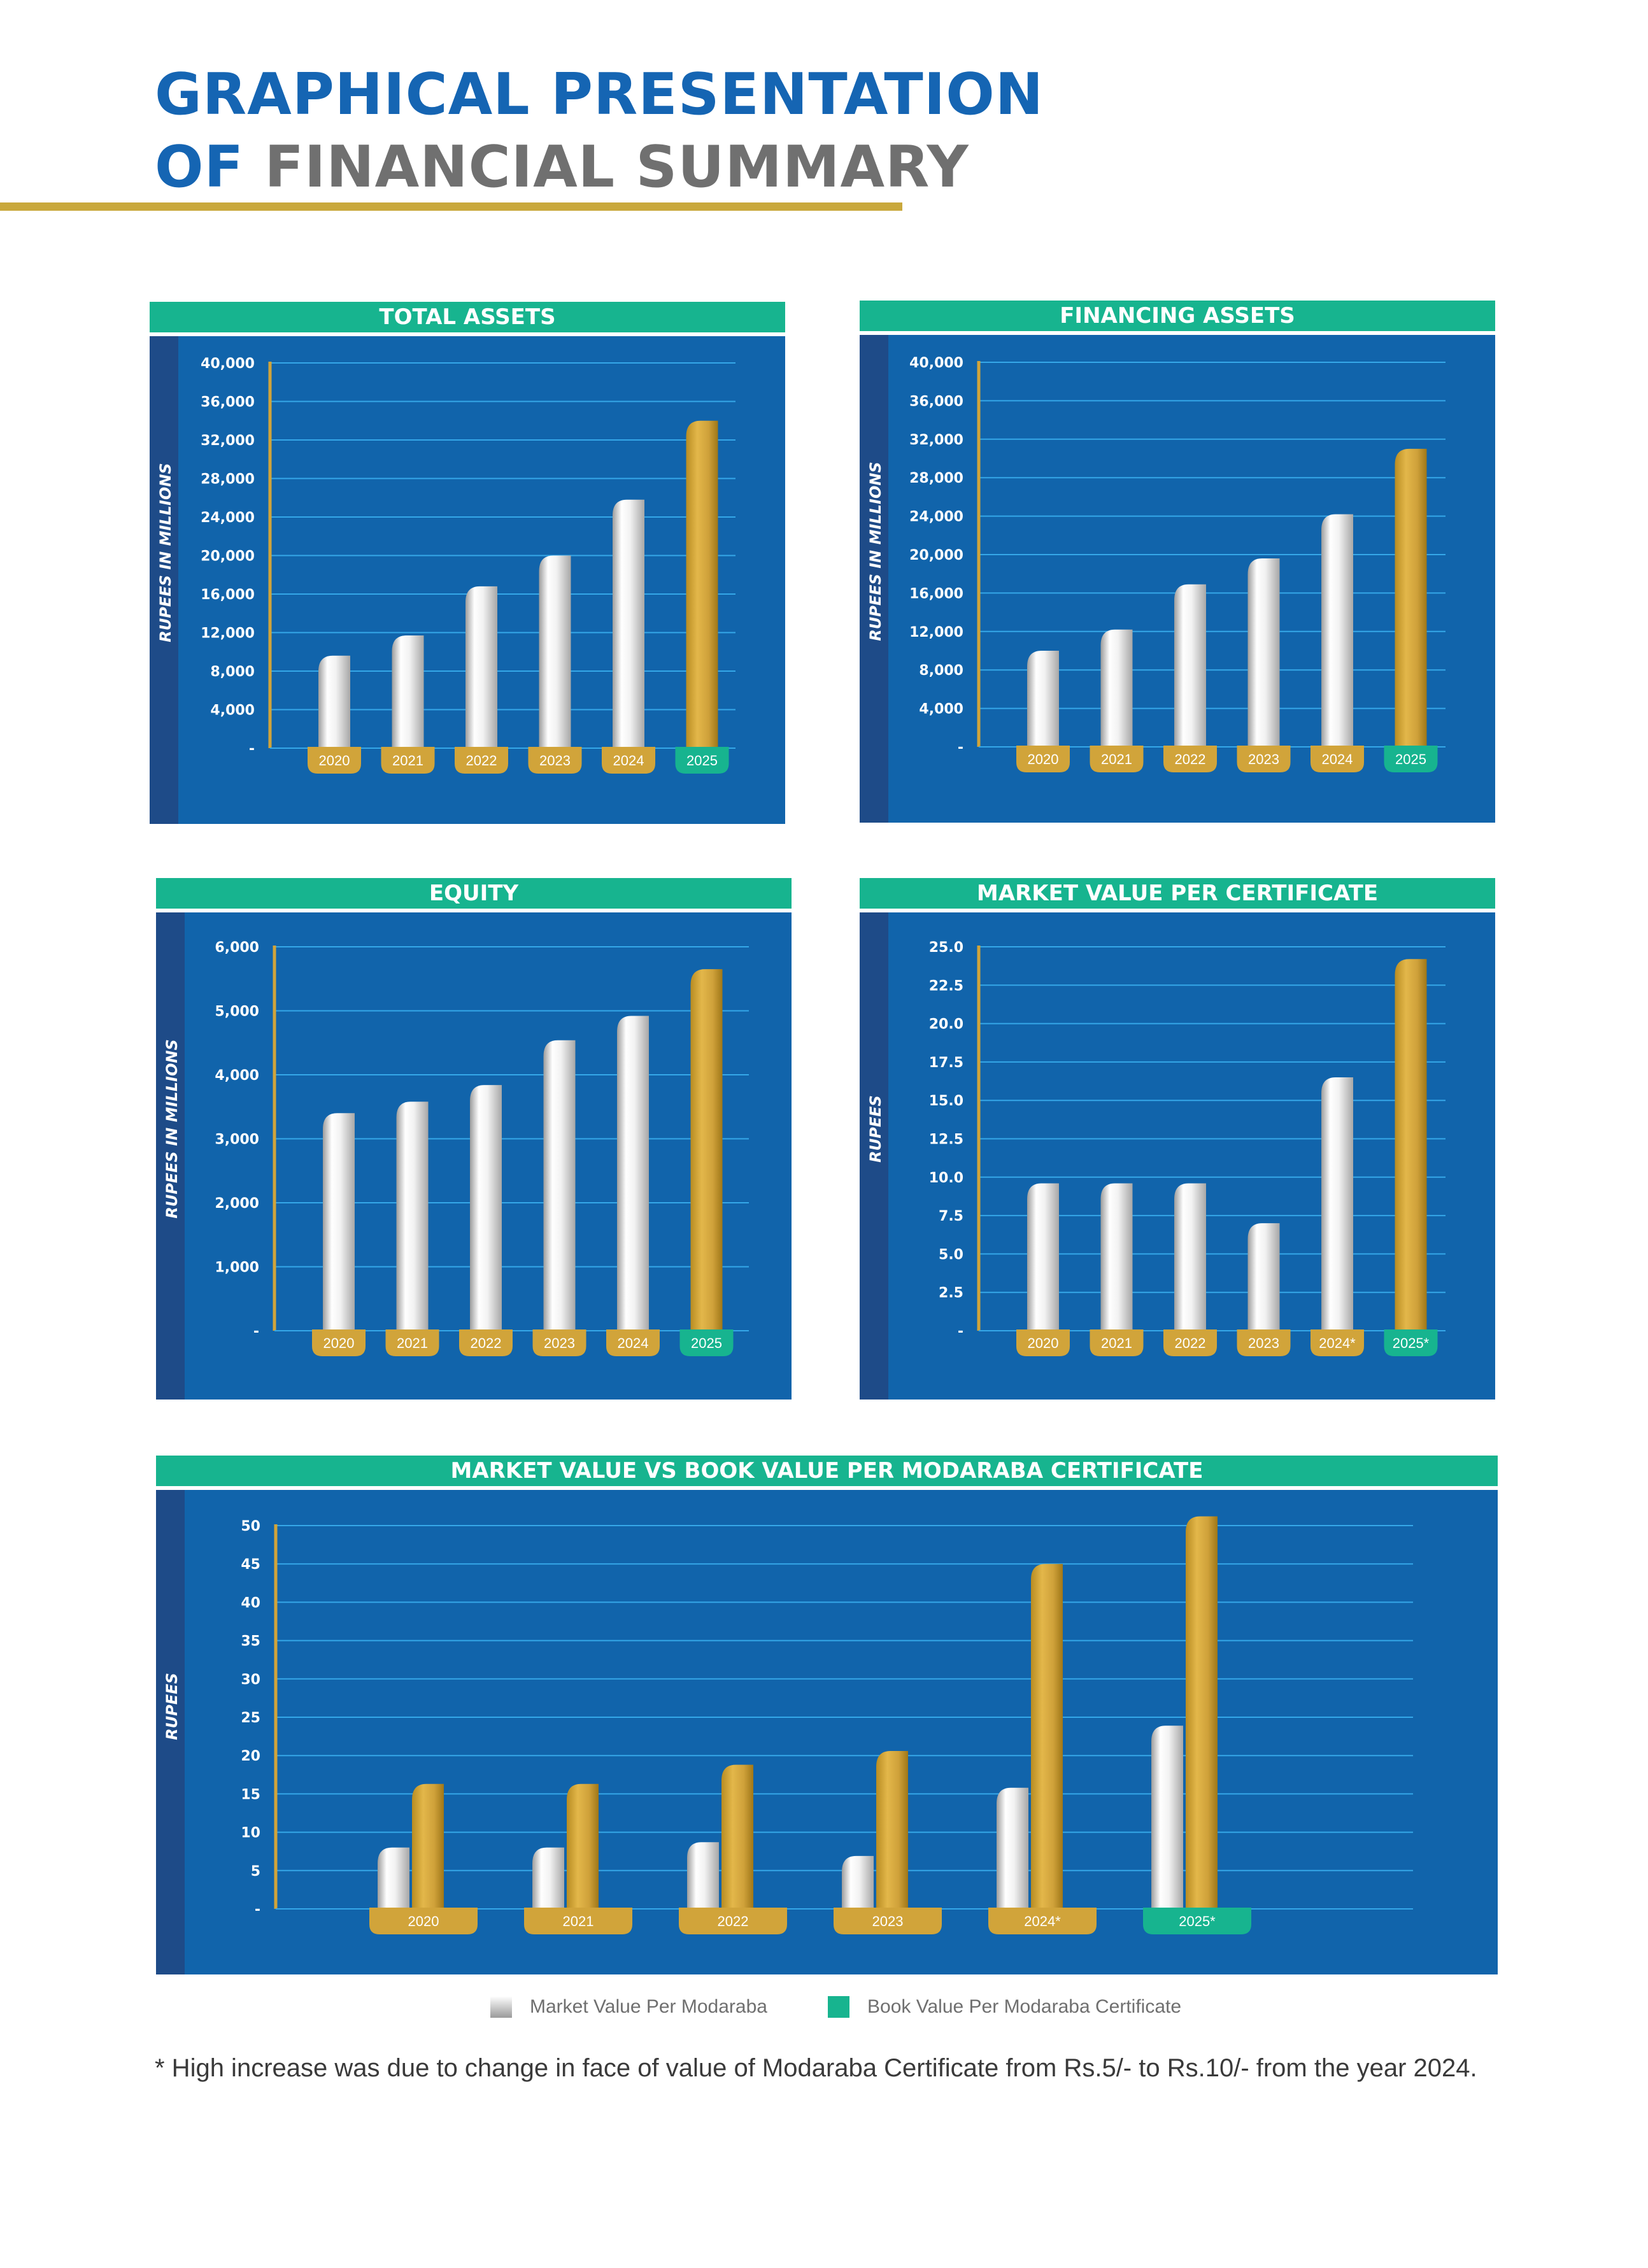 The height and width of the screenshot is (2268, 1648). I want to click on y-tick-label: 15, so click(251, 1795).